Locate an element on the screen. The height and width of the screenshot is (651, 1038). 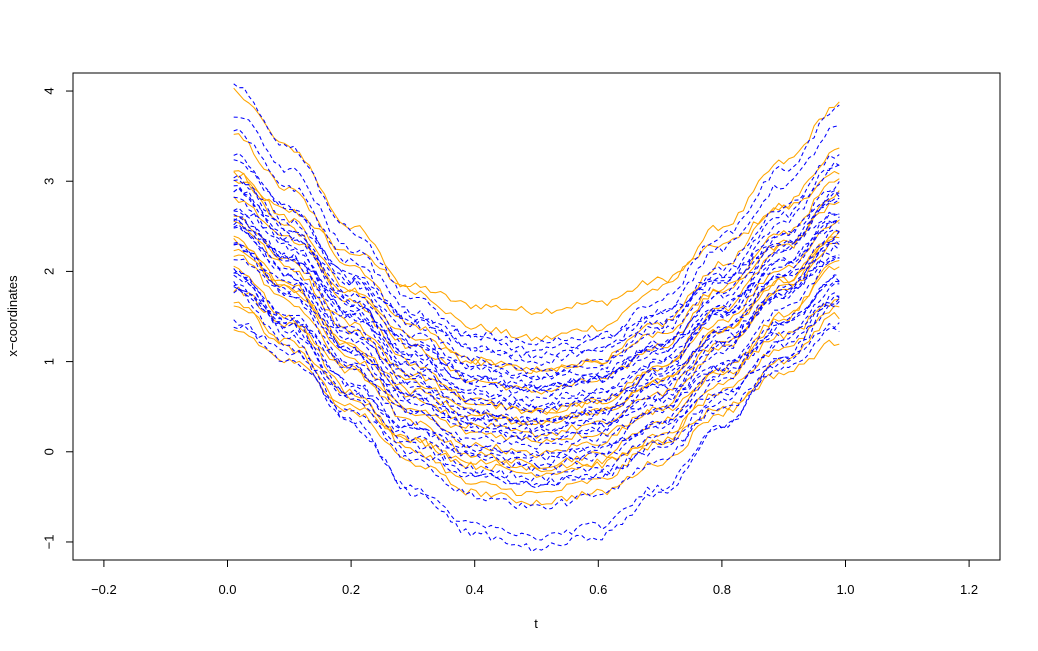
y-tick-label: 2 is located at coordinates (49, 271).